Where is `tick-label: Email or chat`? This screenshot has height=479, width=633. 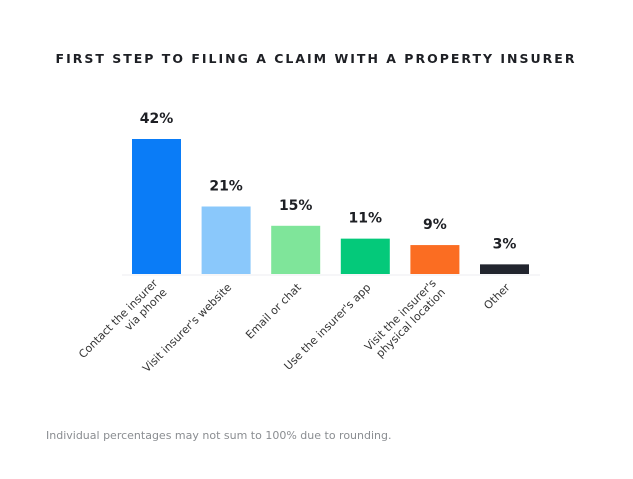
tick-label: Email or chat is located at coordinates (273, 310).